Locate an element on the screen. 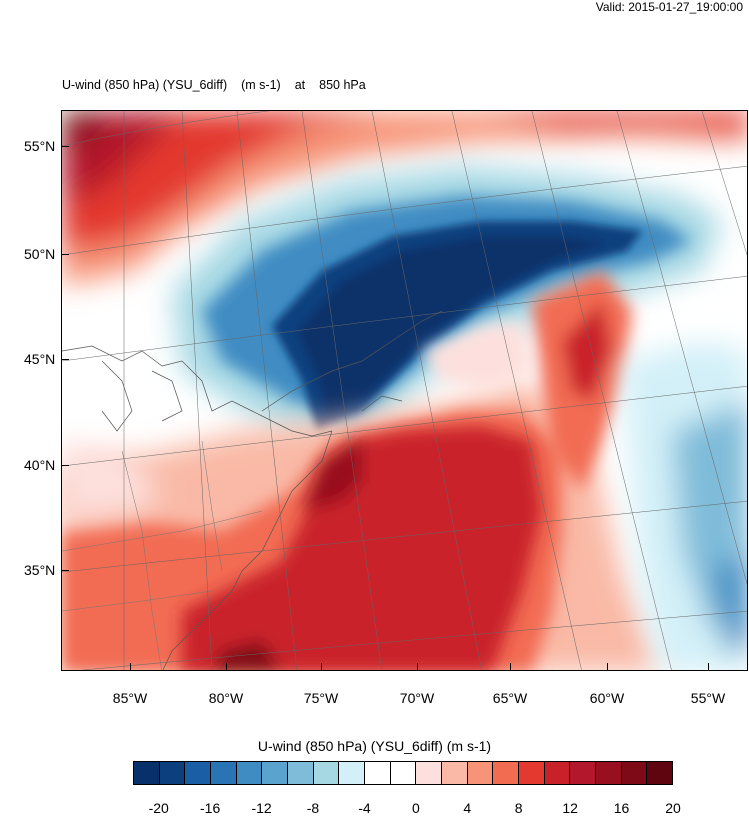 Image resolution: width=749 pixels, height=816 pixels. colorbar-label-3: -8 is located at coordinates (313, 808).